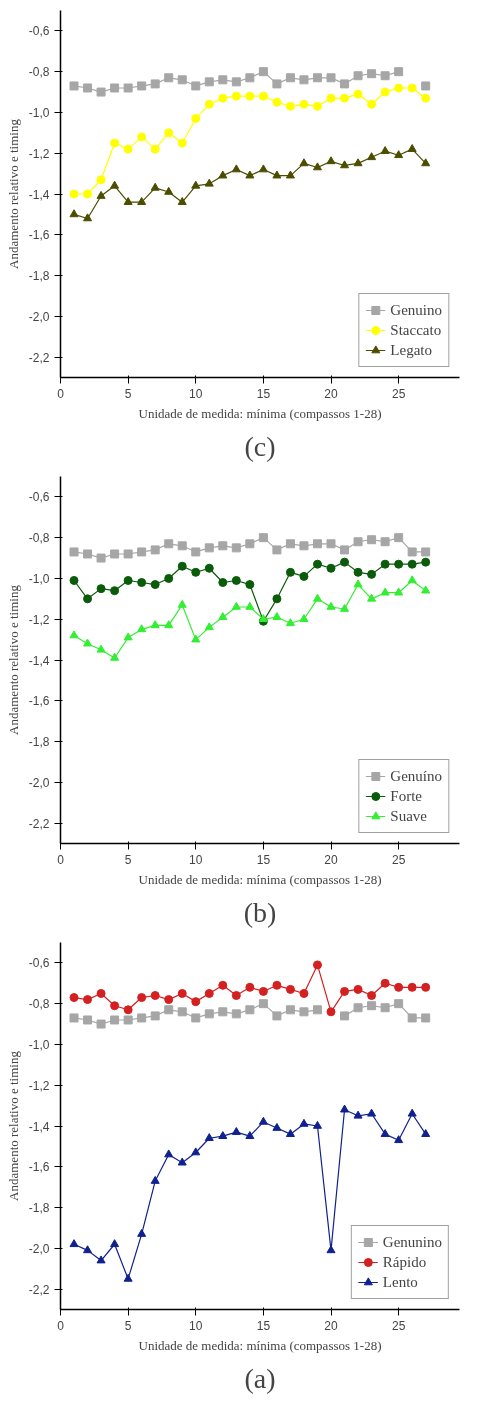  What do you see at coordinates (411, 350) in the screenshot?
I see `legend-label: Legato` at bounding box center [411, 350].